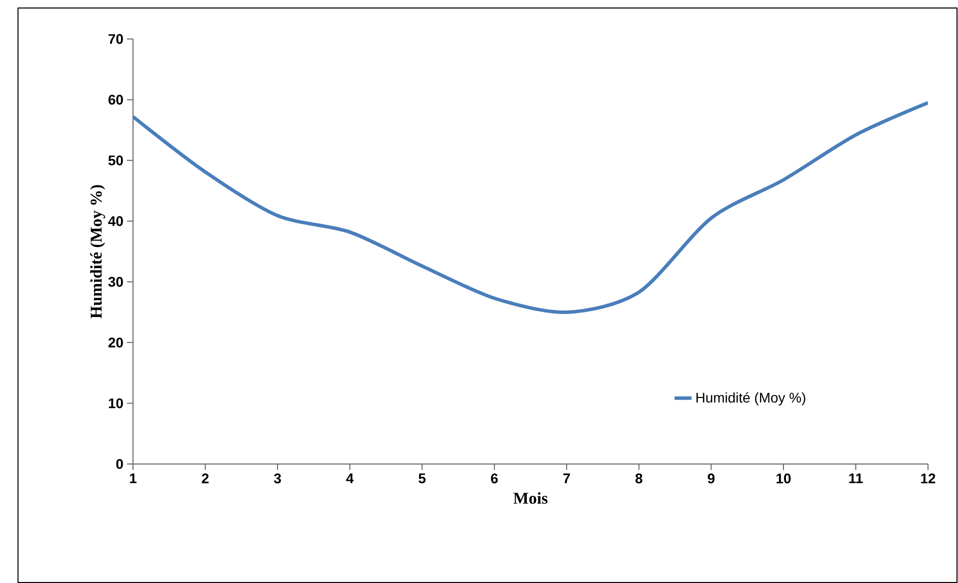 This screenshot has height=583, width=958. I want to click on y-axis-title: Humidité (Moy %), so click(98, 251).